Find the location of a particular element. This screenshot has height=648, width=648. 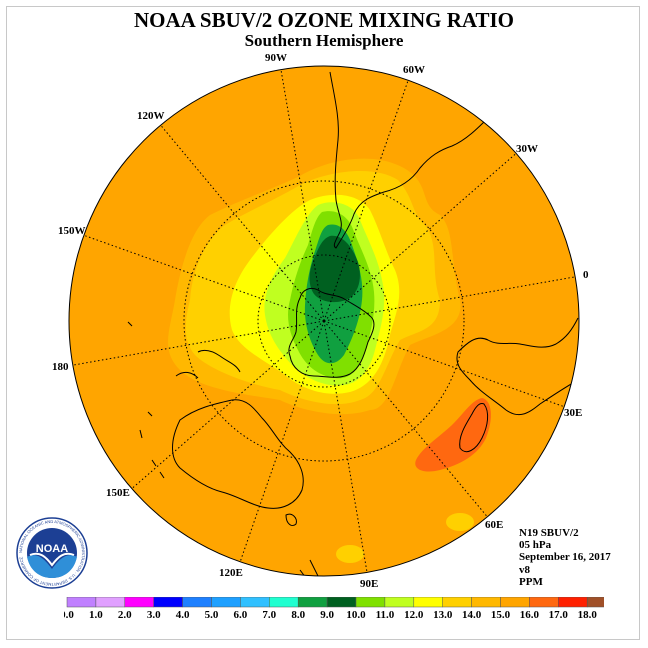

page-subtitle: Southern Hemisphere is located at coordinates (324, 40).